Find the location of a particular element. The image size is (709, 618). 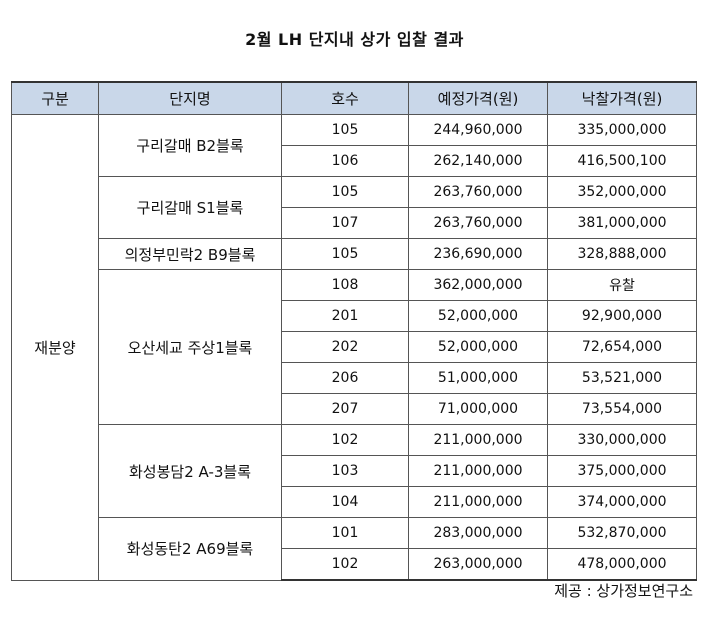

winning-price-cell: 53,521,000 is located at coordinates (622, 378).